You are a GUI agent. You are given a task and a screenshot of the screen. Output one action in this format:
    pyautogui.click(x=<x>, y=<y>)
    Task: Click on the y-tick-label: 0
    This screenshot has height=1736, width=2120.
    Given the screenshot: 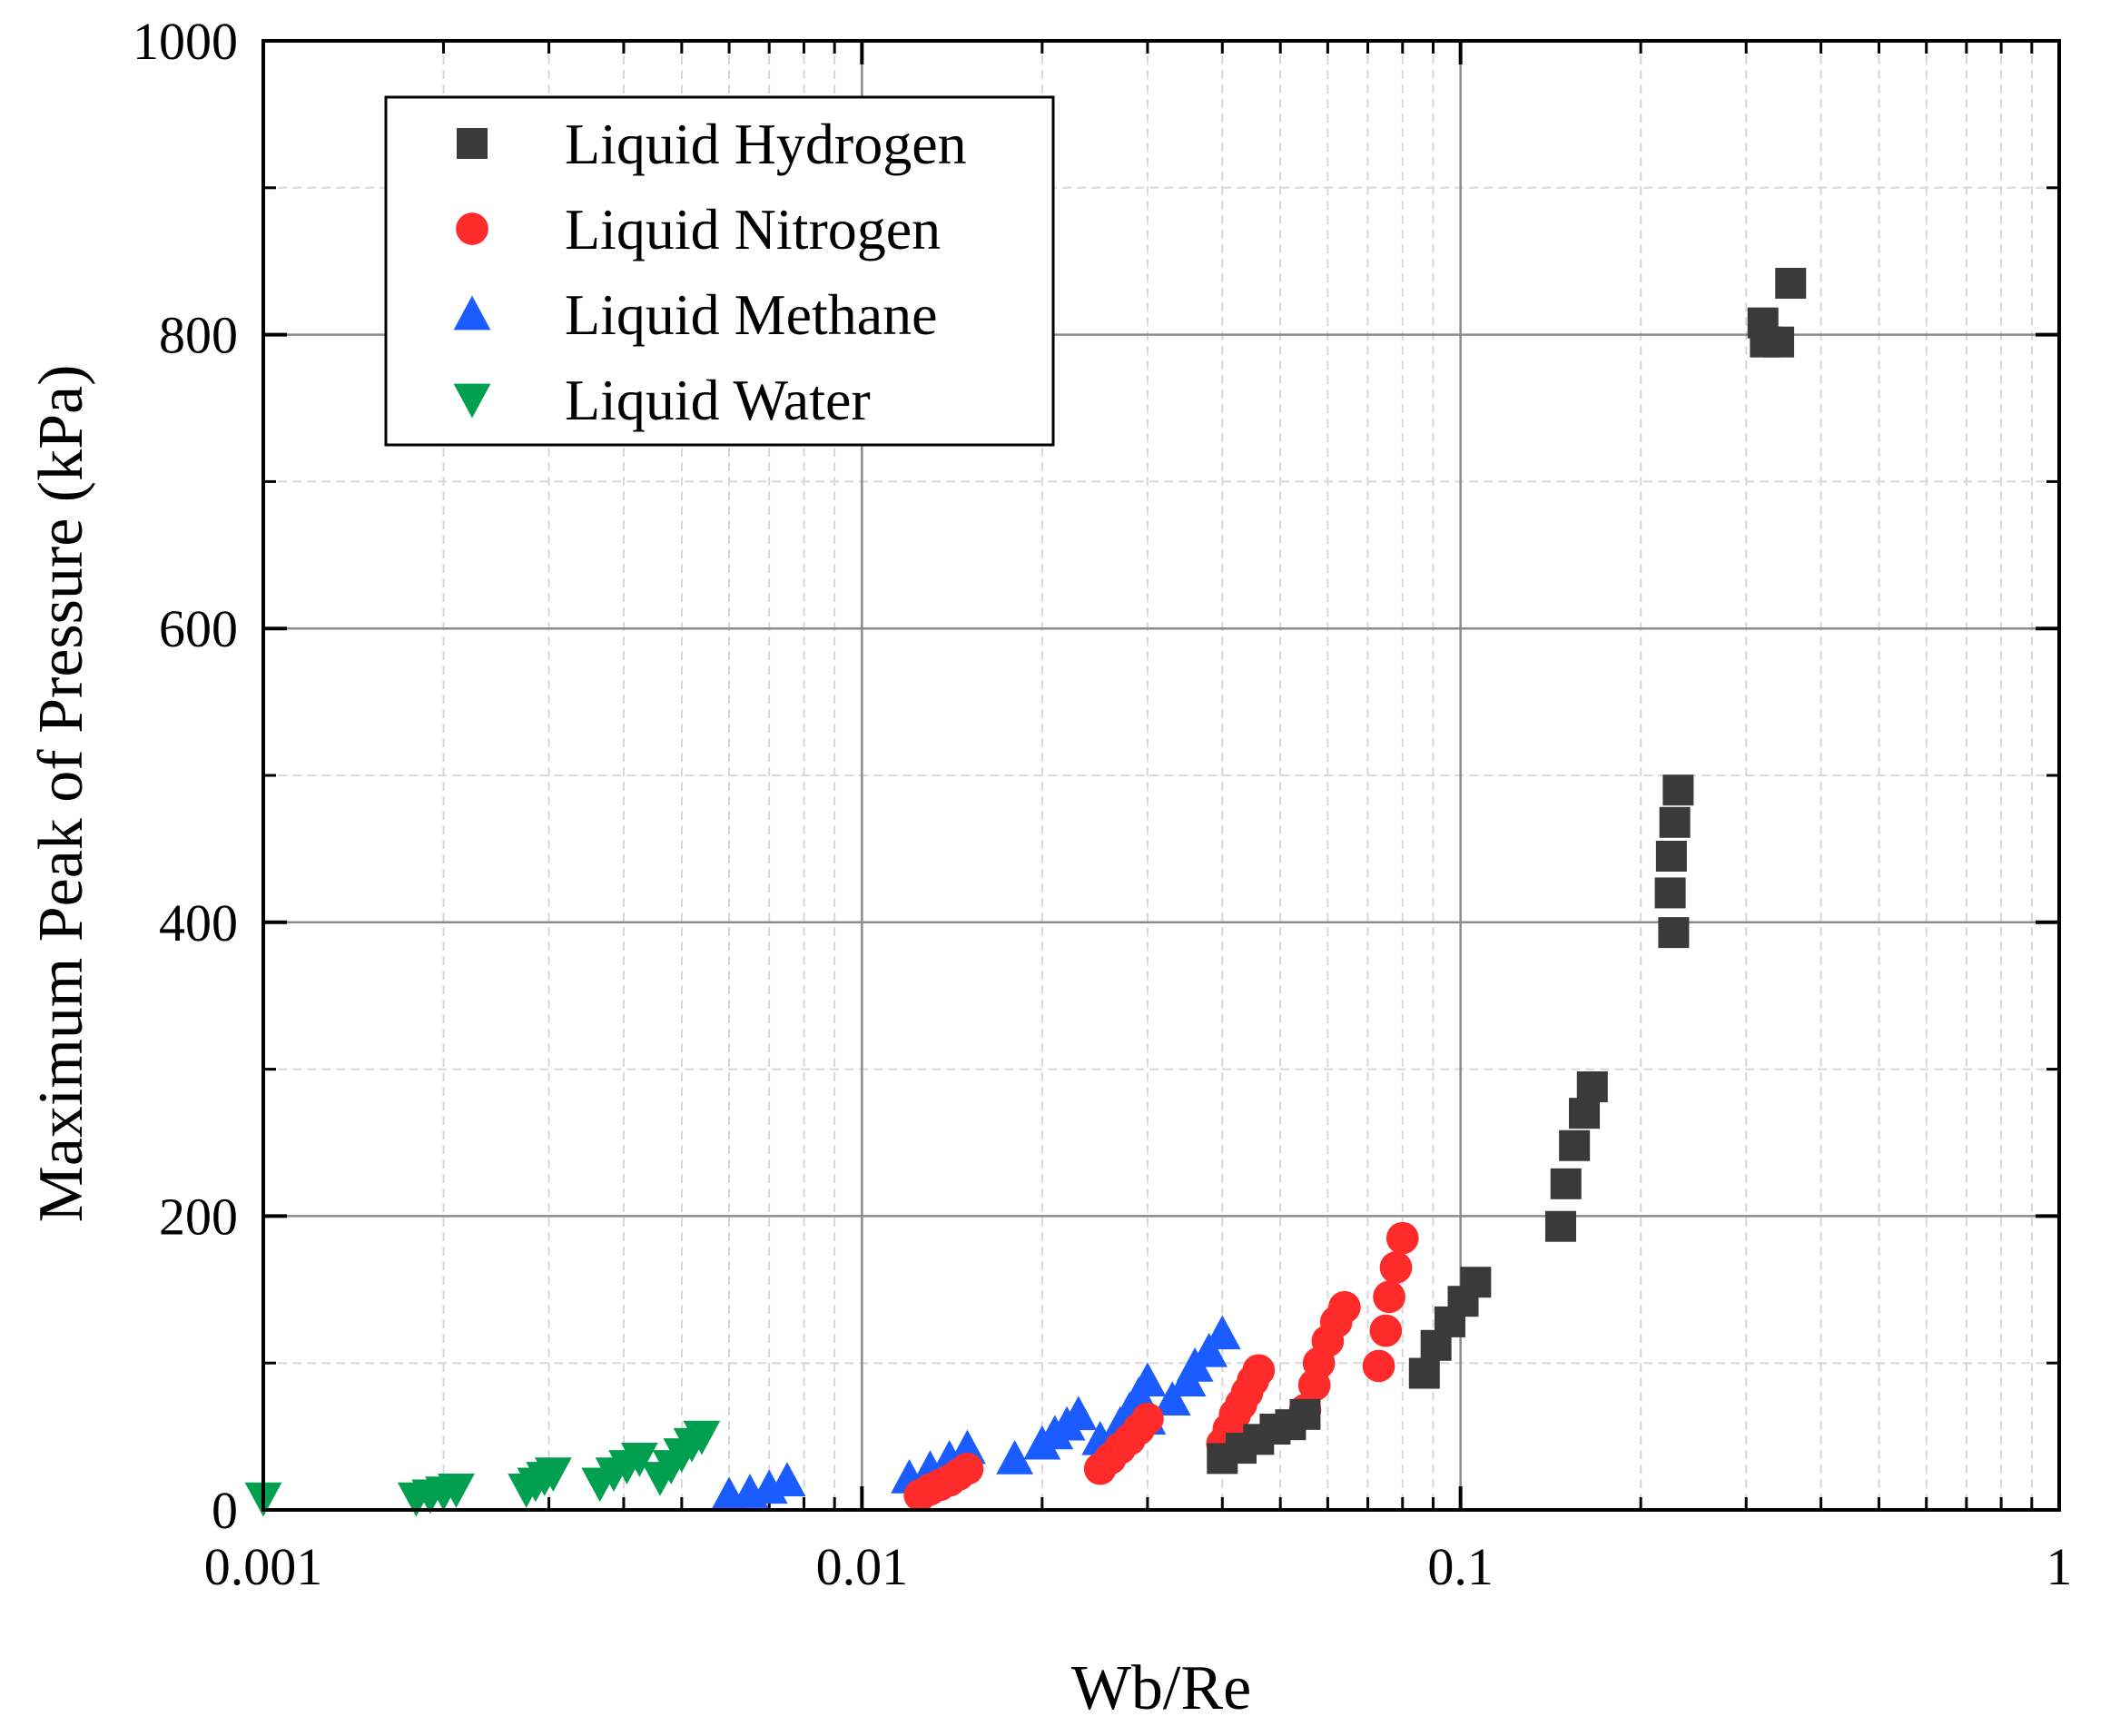 What is the action you would take?
    pyautogui.click(x=225, y=1510)
    